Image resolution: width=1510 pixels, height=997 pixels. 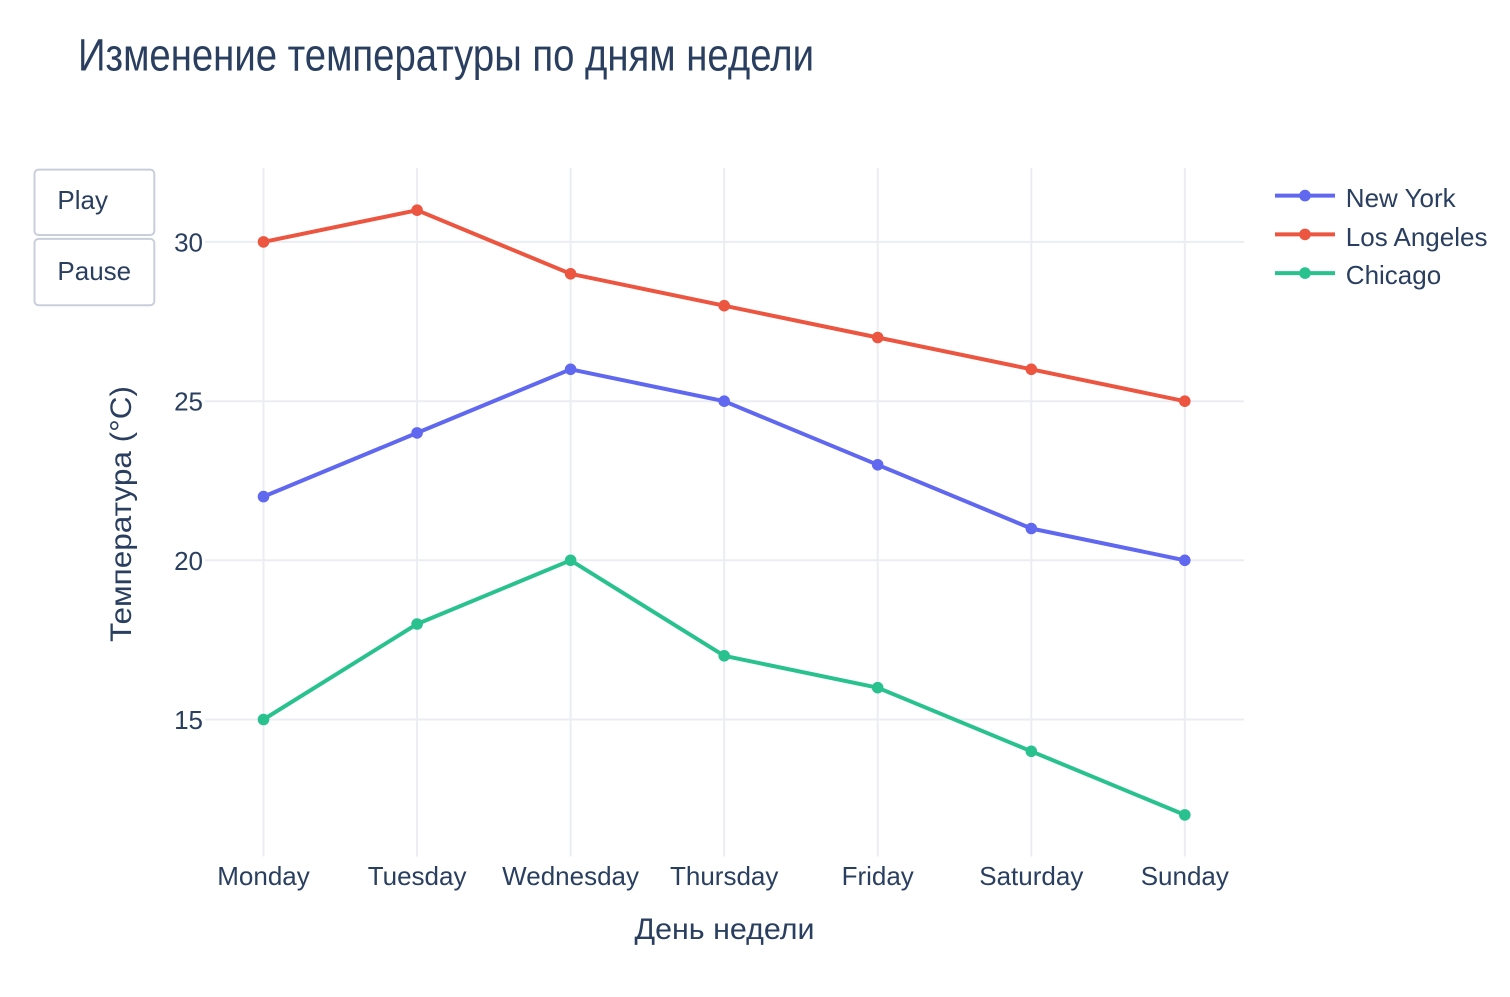 I want to click on svg-text: Tuesday, so click(x=417, y=876).